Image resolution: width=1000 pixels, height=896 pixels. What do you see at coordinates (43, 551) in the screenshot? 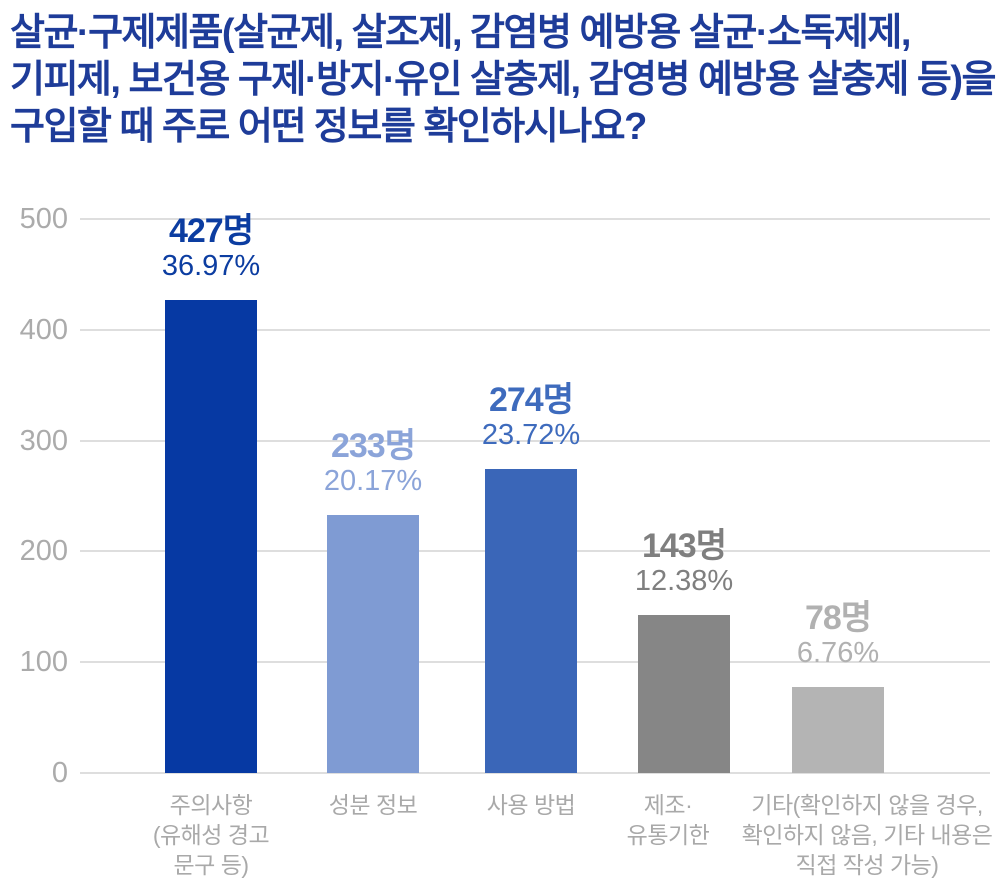
I see `y-axis-tick-label-200: 200` at bounding box center [43, 551].